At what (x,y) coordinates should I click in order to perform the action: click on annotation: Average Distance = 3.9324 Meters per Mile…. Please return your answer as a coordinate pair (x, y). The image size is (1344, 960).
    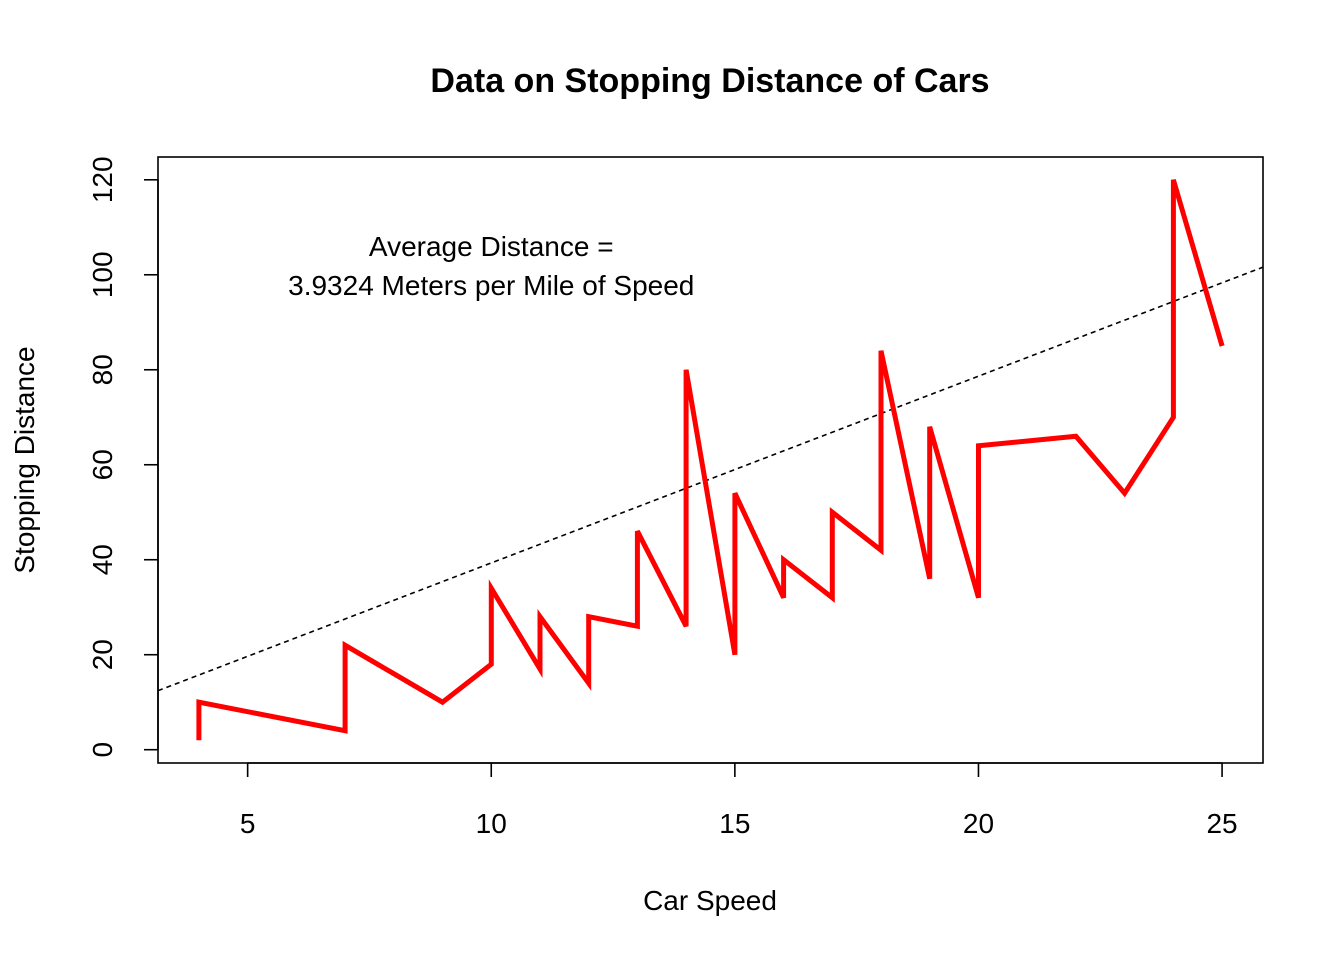
    Looking at the image, I should click on (491, 266).